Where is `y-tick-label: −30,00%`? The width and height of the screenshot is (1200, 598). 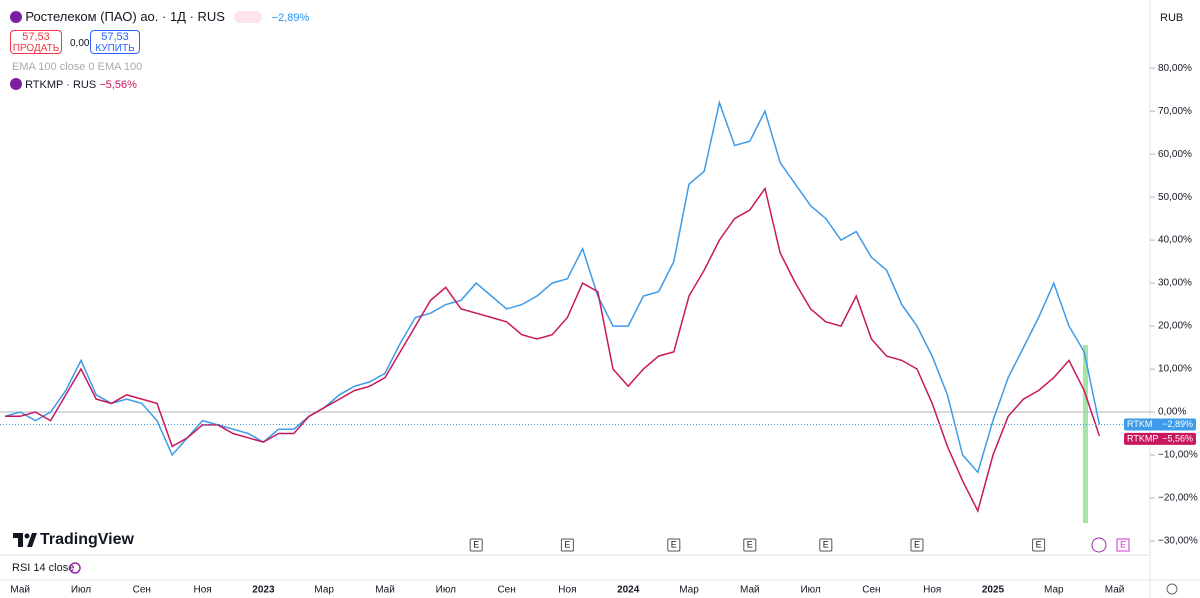 y-tick-label: −30,00% is located at coordinates (1178, 541).